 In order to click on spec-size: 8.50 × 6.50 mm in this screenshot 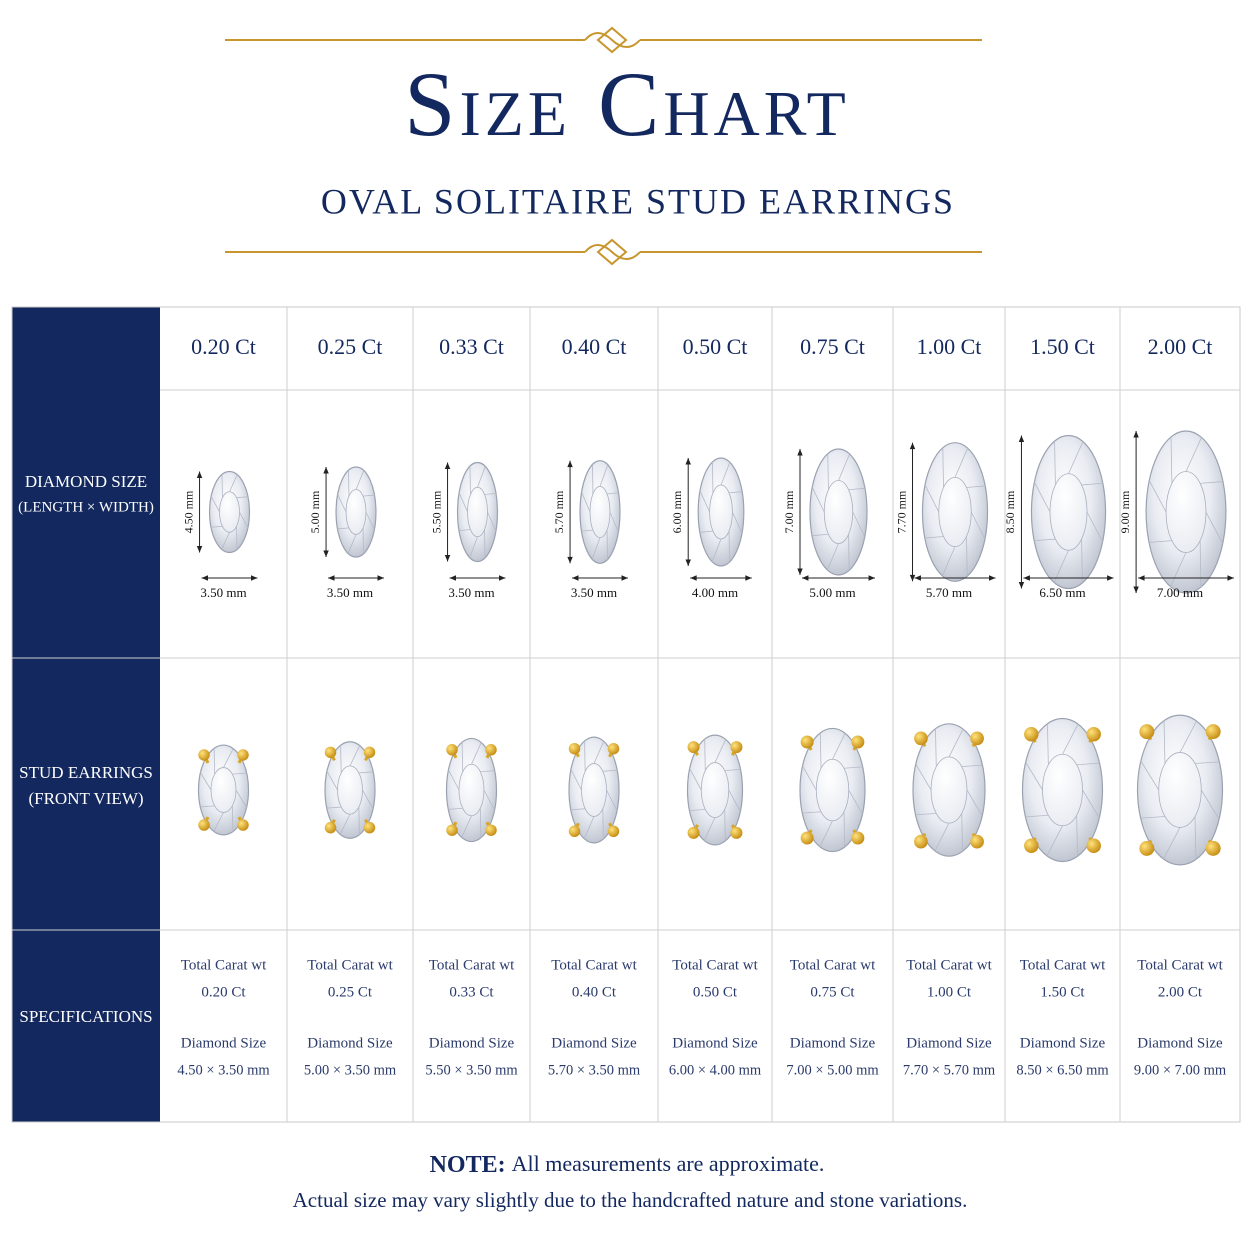, I will do `click(1062, 1070)`.